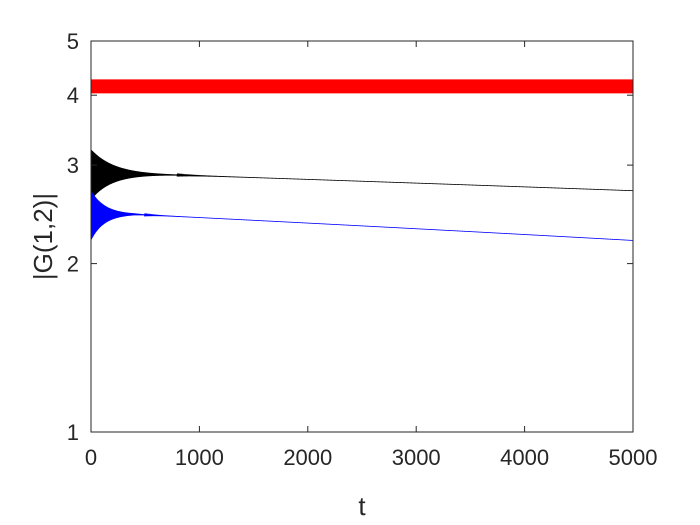 The image size is (700, 525). Describe the element at coordinates (416, 457) in the screenshot. I see `x-tick-label: 3000` at that location.